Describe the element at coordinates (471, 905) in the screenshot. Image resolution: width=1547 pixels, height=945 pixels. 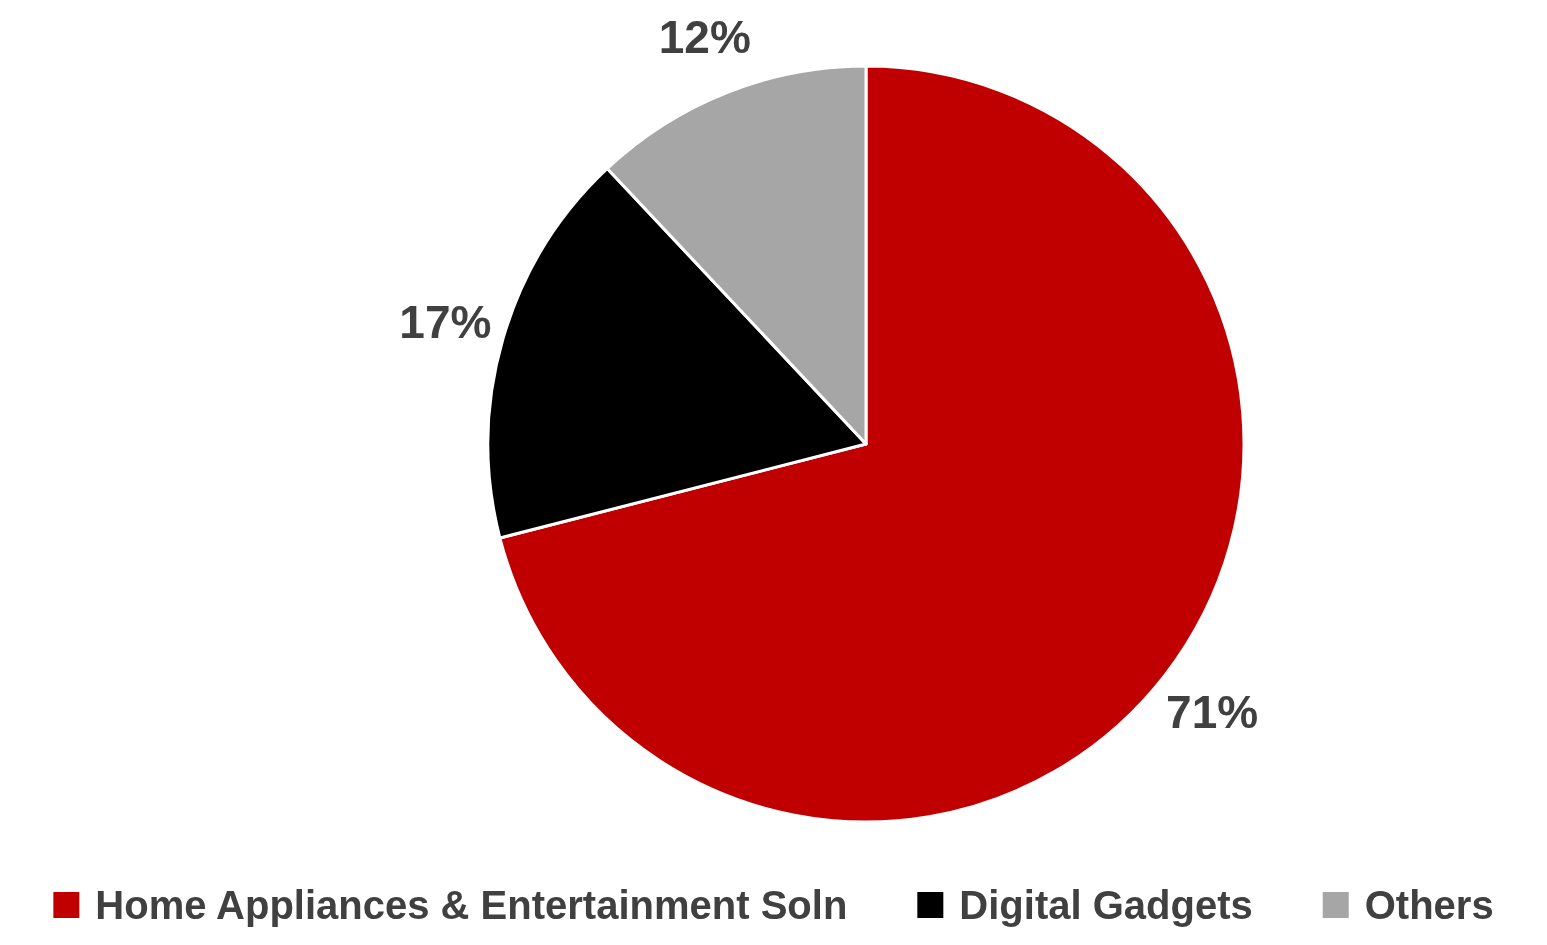
I see `legend-label: Home Appliances & Entertainment Soln` at that location.